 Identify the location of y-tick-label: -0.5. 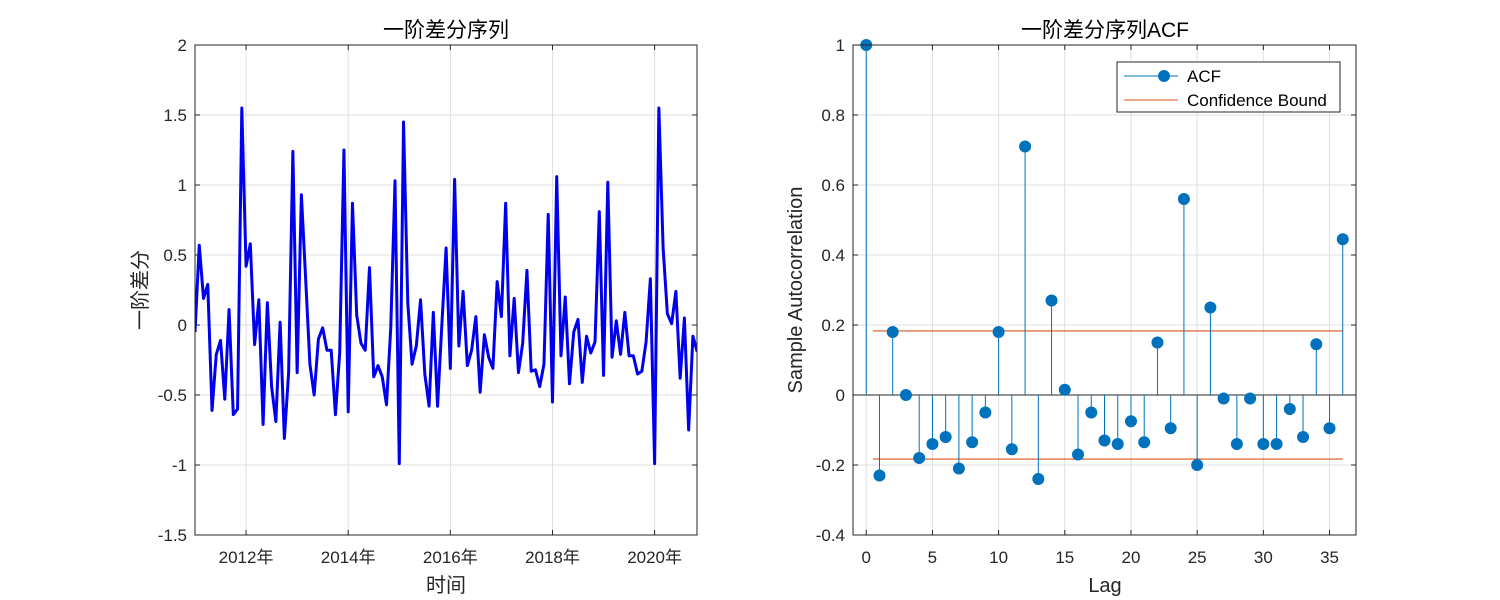
(172, 395).